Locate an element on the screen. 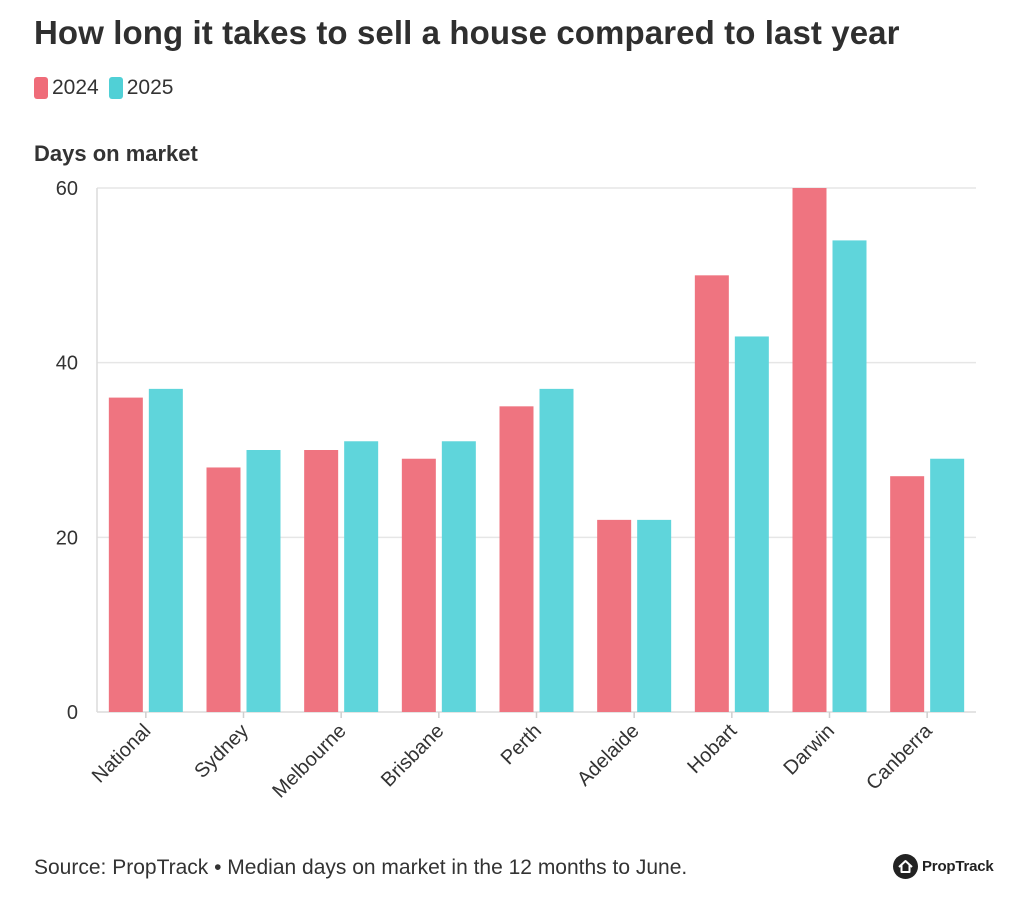  legend-item-2025: 2025 is located at coordinates (141, 88).